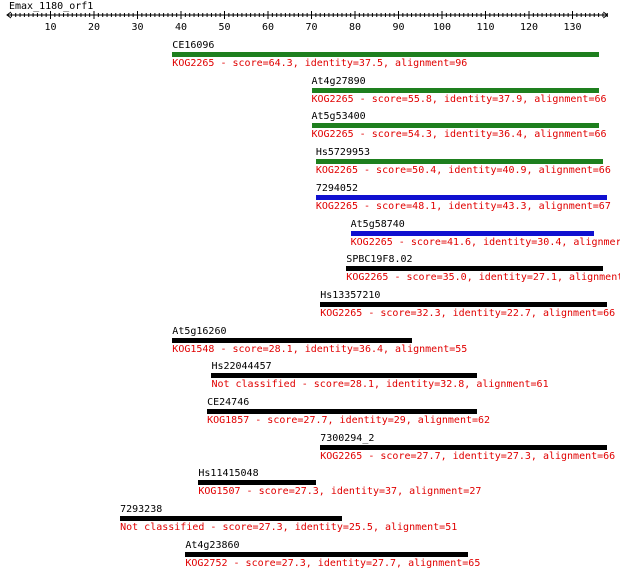  I want to click on hit-name: 7293238, so click(141, 510).